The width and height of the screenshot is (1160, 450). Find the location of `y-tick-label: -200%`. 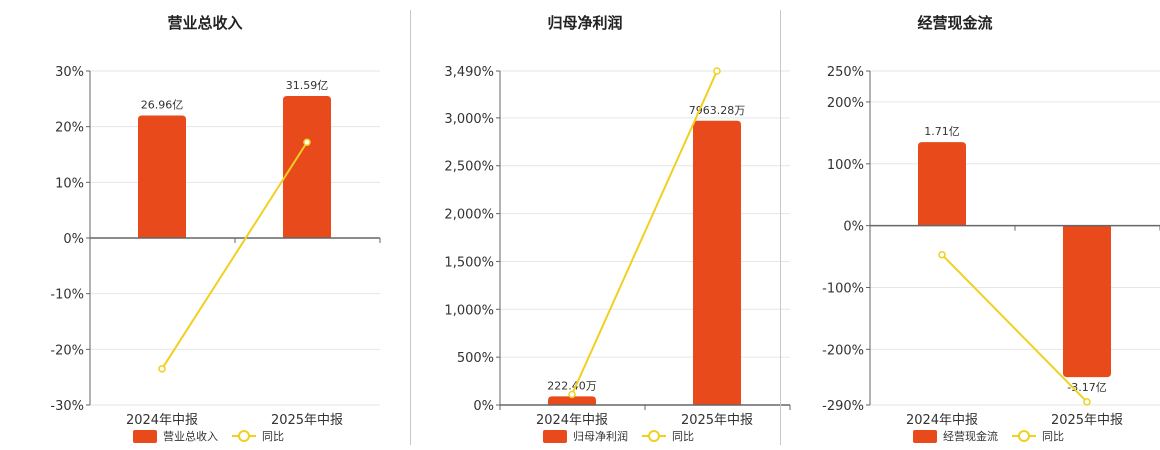

y-tick-label: -200% is located at coordinates (843, 350).